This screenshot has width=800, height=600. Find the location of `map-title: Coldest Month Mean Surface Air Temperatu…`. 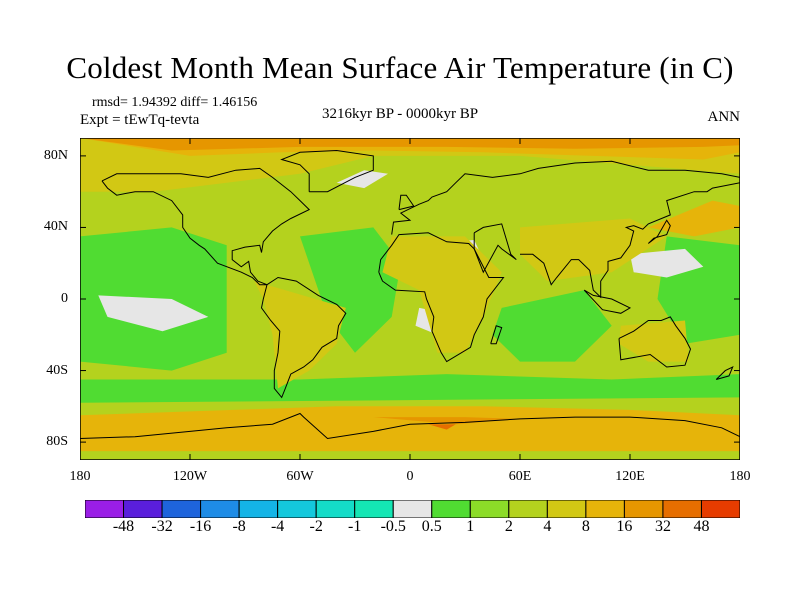

map-title: Coldest Month Mean Surface Air Temperatu… is located at coordinates (400, 67).